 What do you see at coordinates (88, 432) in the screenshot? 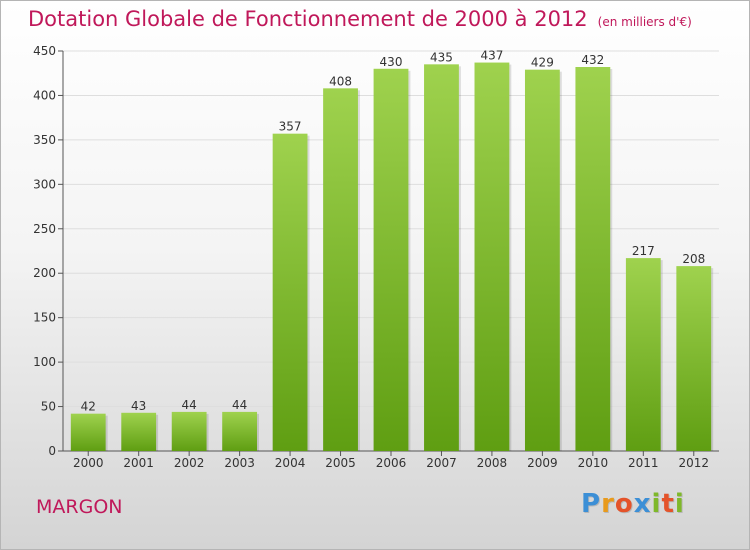
I see `bar-2000` at bounding box center [88, 432].